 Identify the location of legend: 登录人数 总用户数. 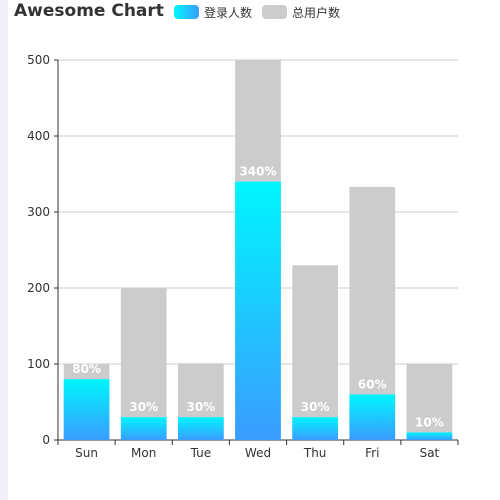
(262, 12).